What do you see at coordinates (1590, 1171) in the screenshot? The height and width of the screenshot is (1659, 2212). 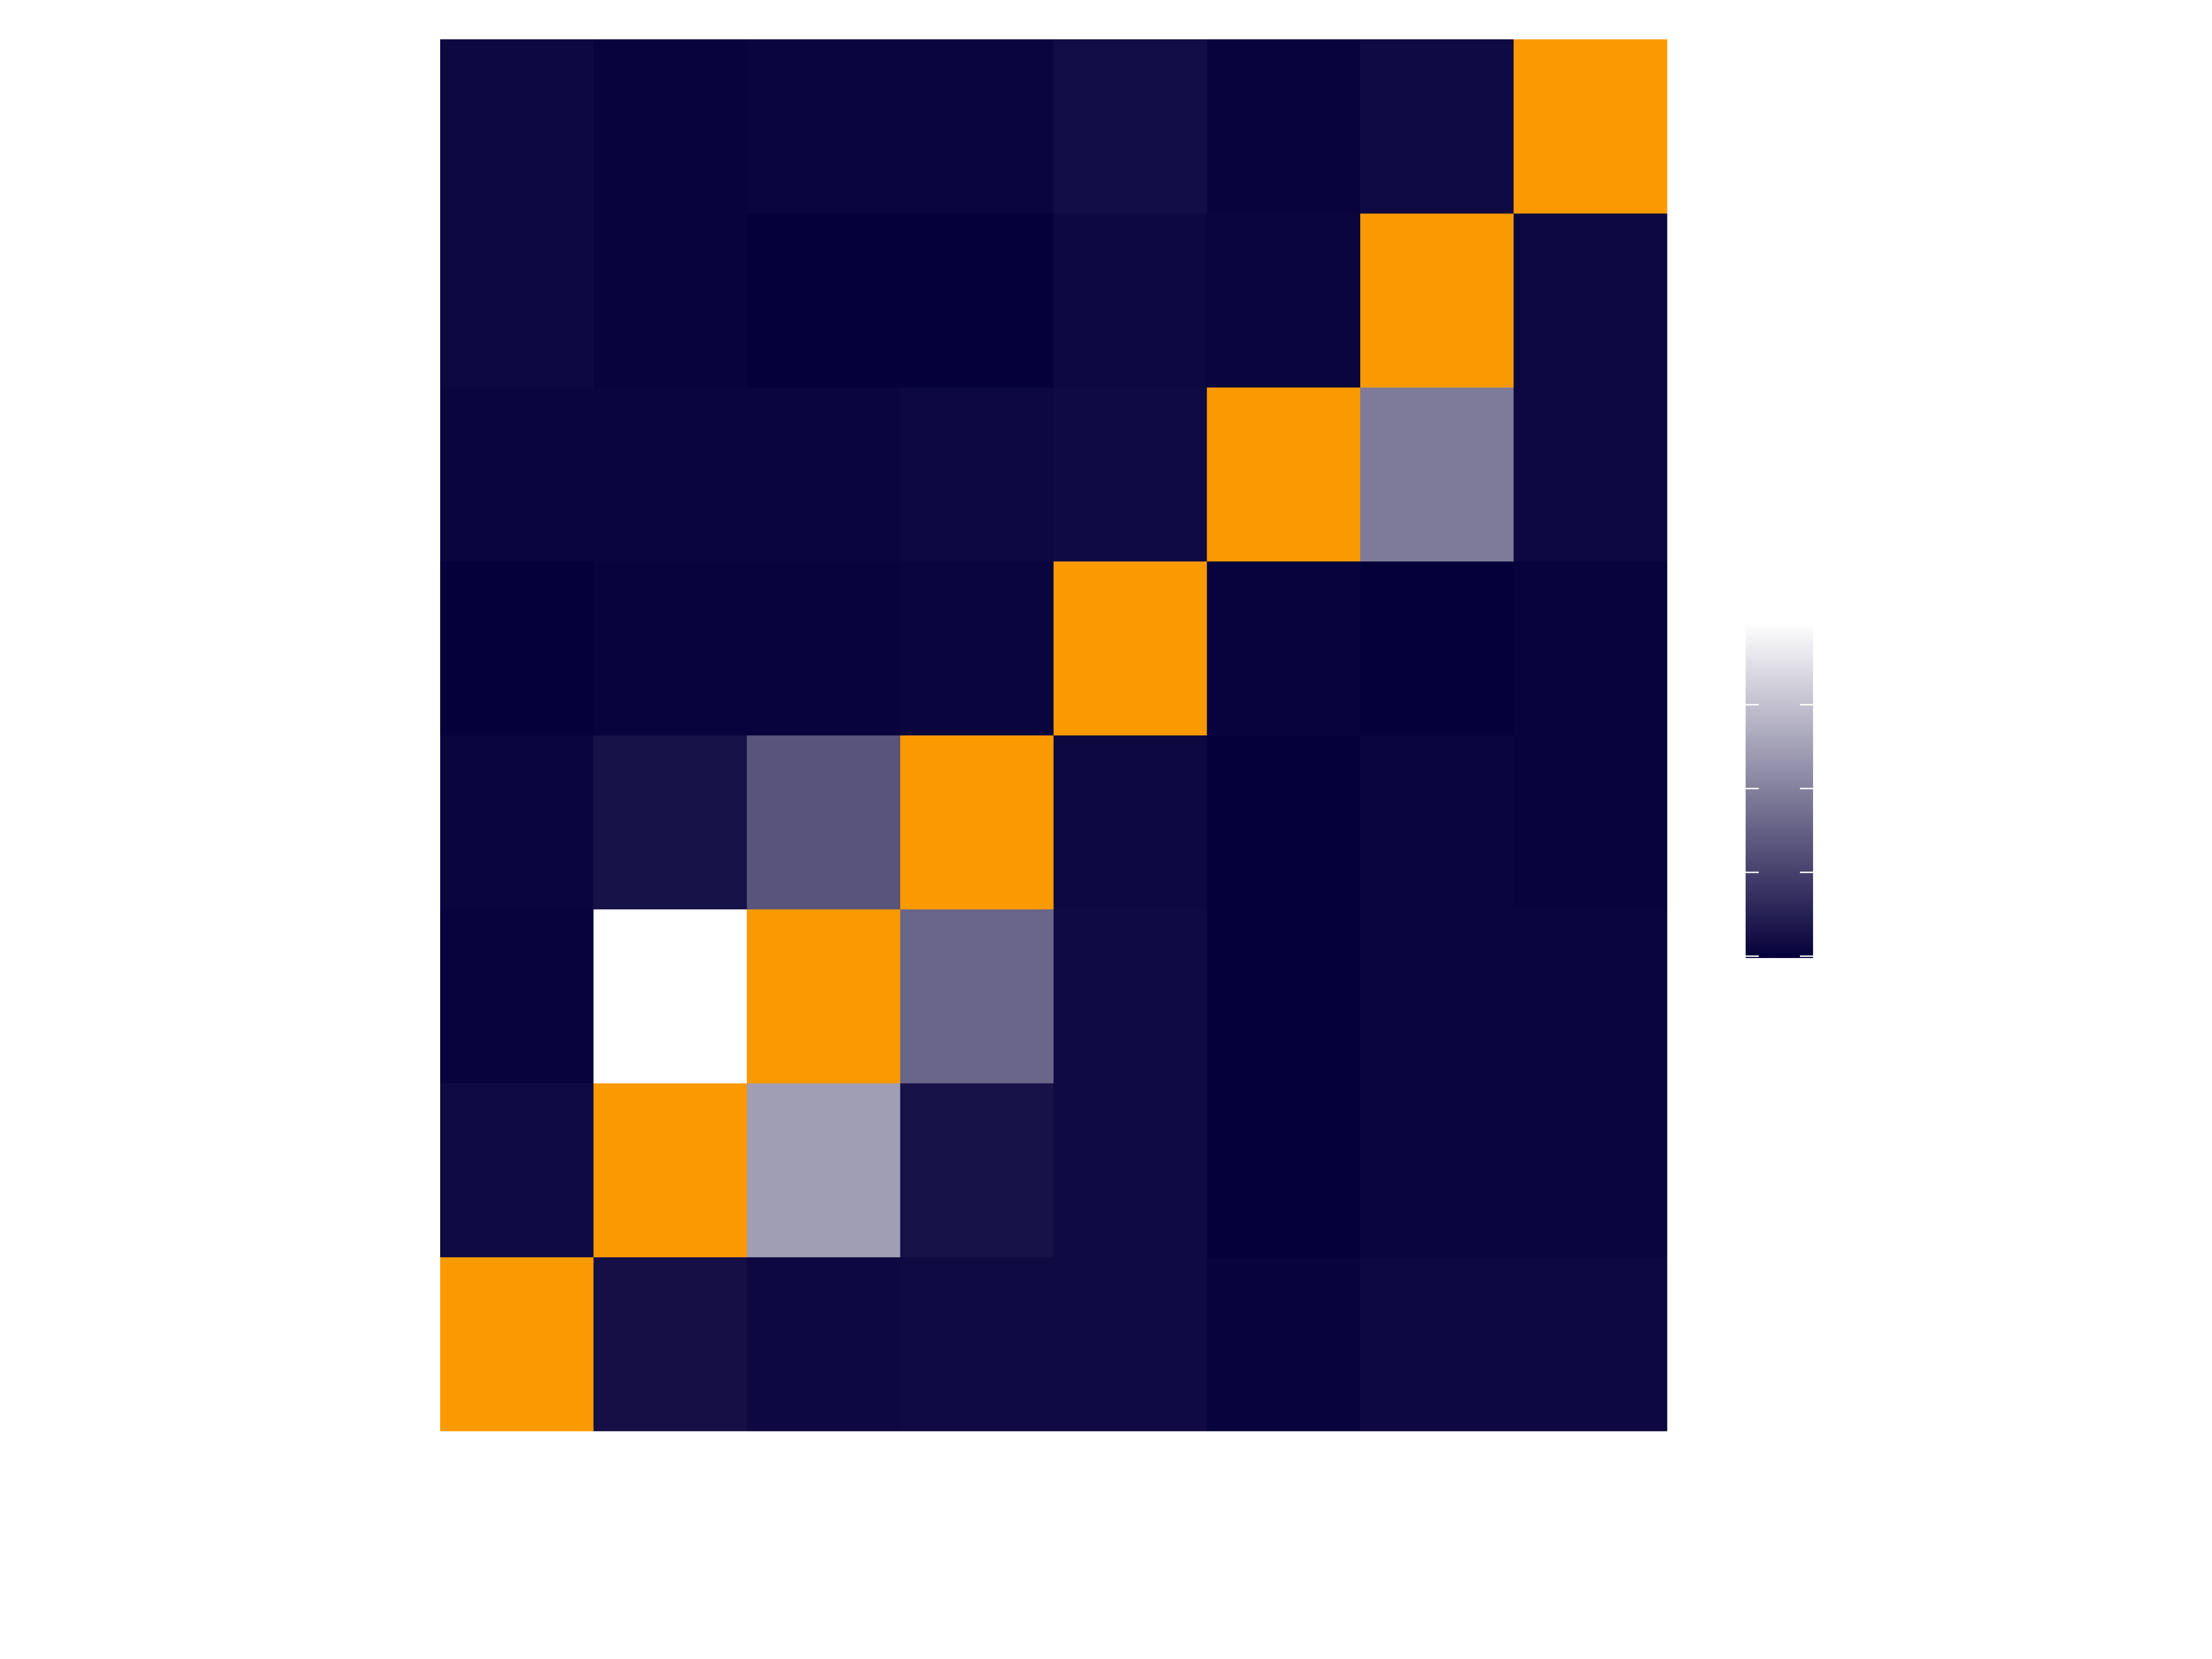 I see `heatmap-cell-r2-c8` at bounding box center [1590, 1171].